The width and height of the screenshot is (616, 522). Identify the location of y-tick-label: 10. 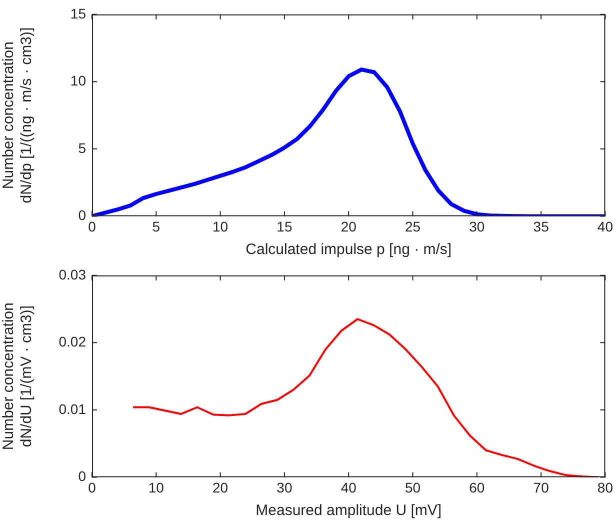
(78, 80).